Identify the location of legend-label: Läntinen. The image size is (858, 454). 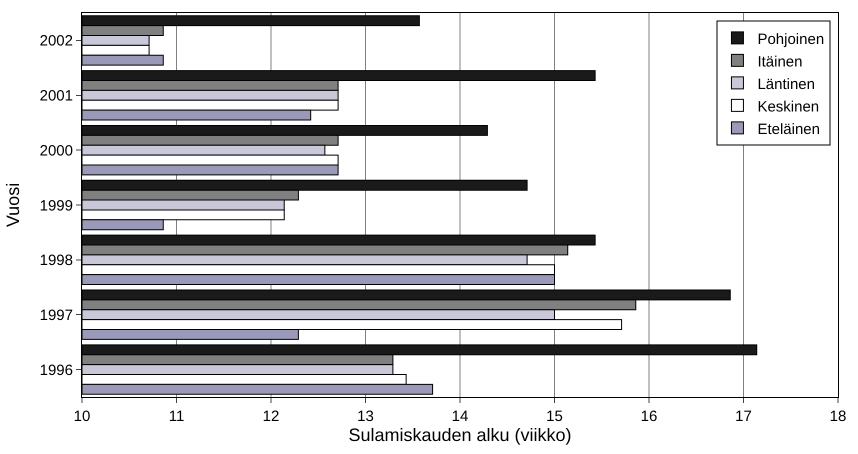
(786, 84).